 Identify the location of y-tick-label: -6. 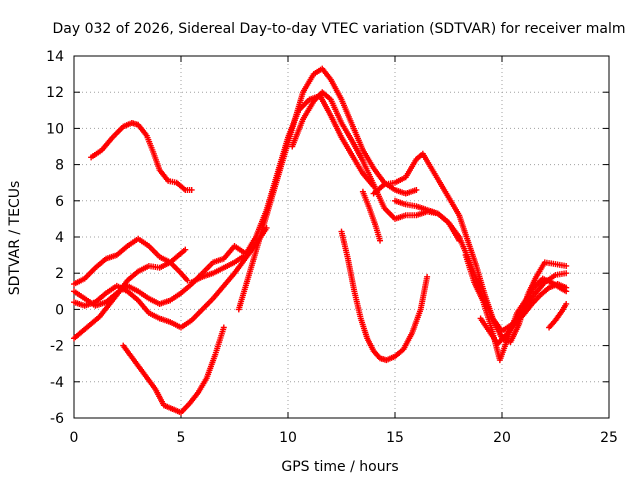
(57, 419).